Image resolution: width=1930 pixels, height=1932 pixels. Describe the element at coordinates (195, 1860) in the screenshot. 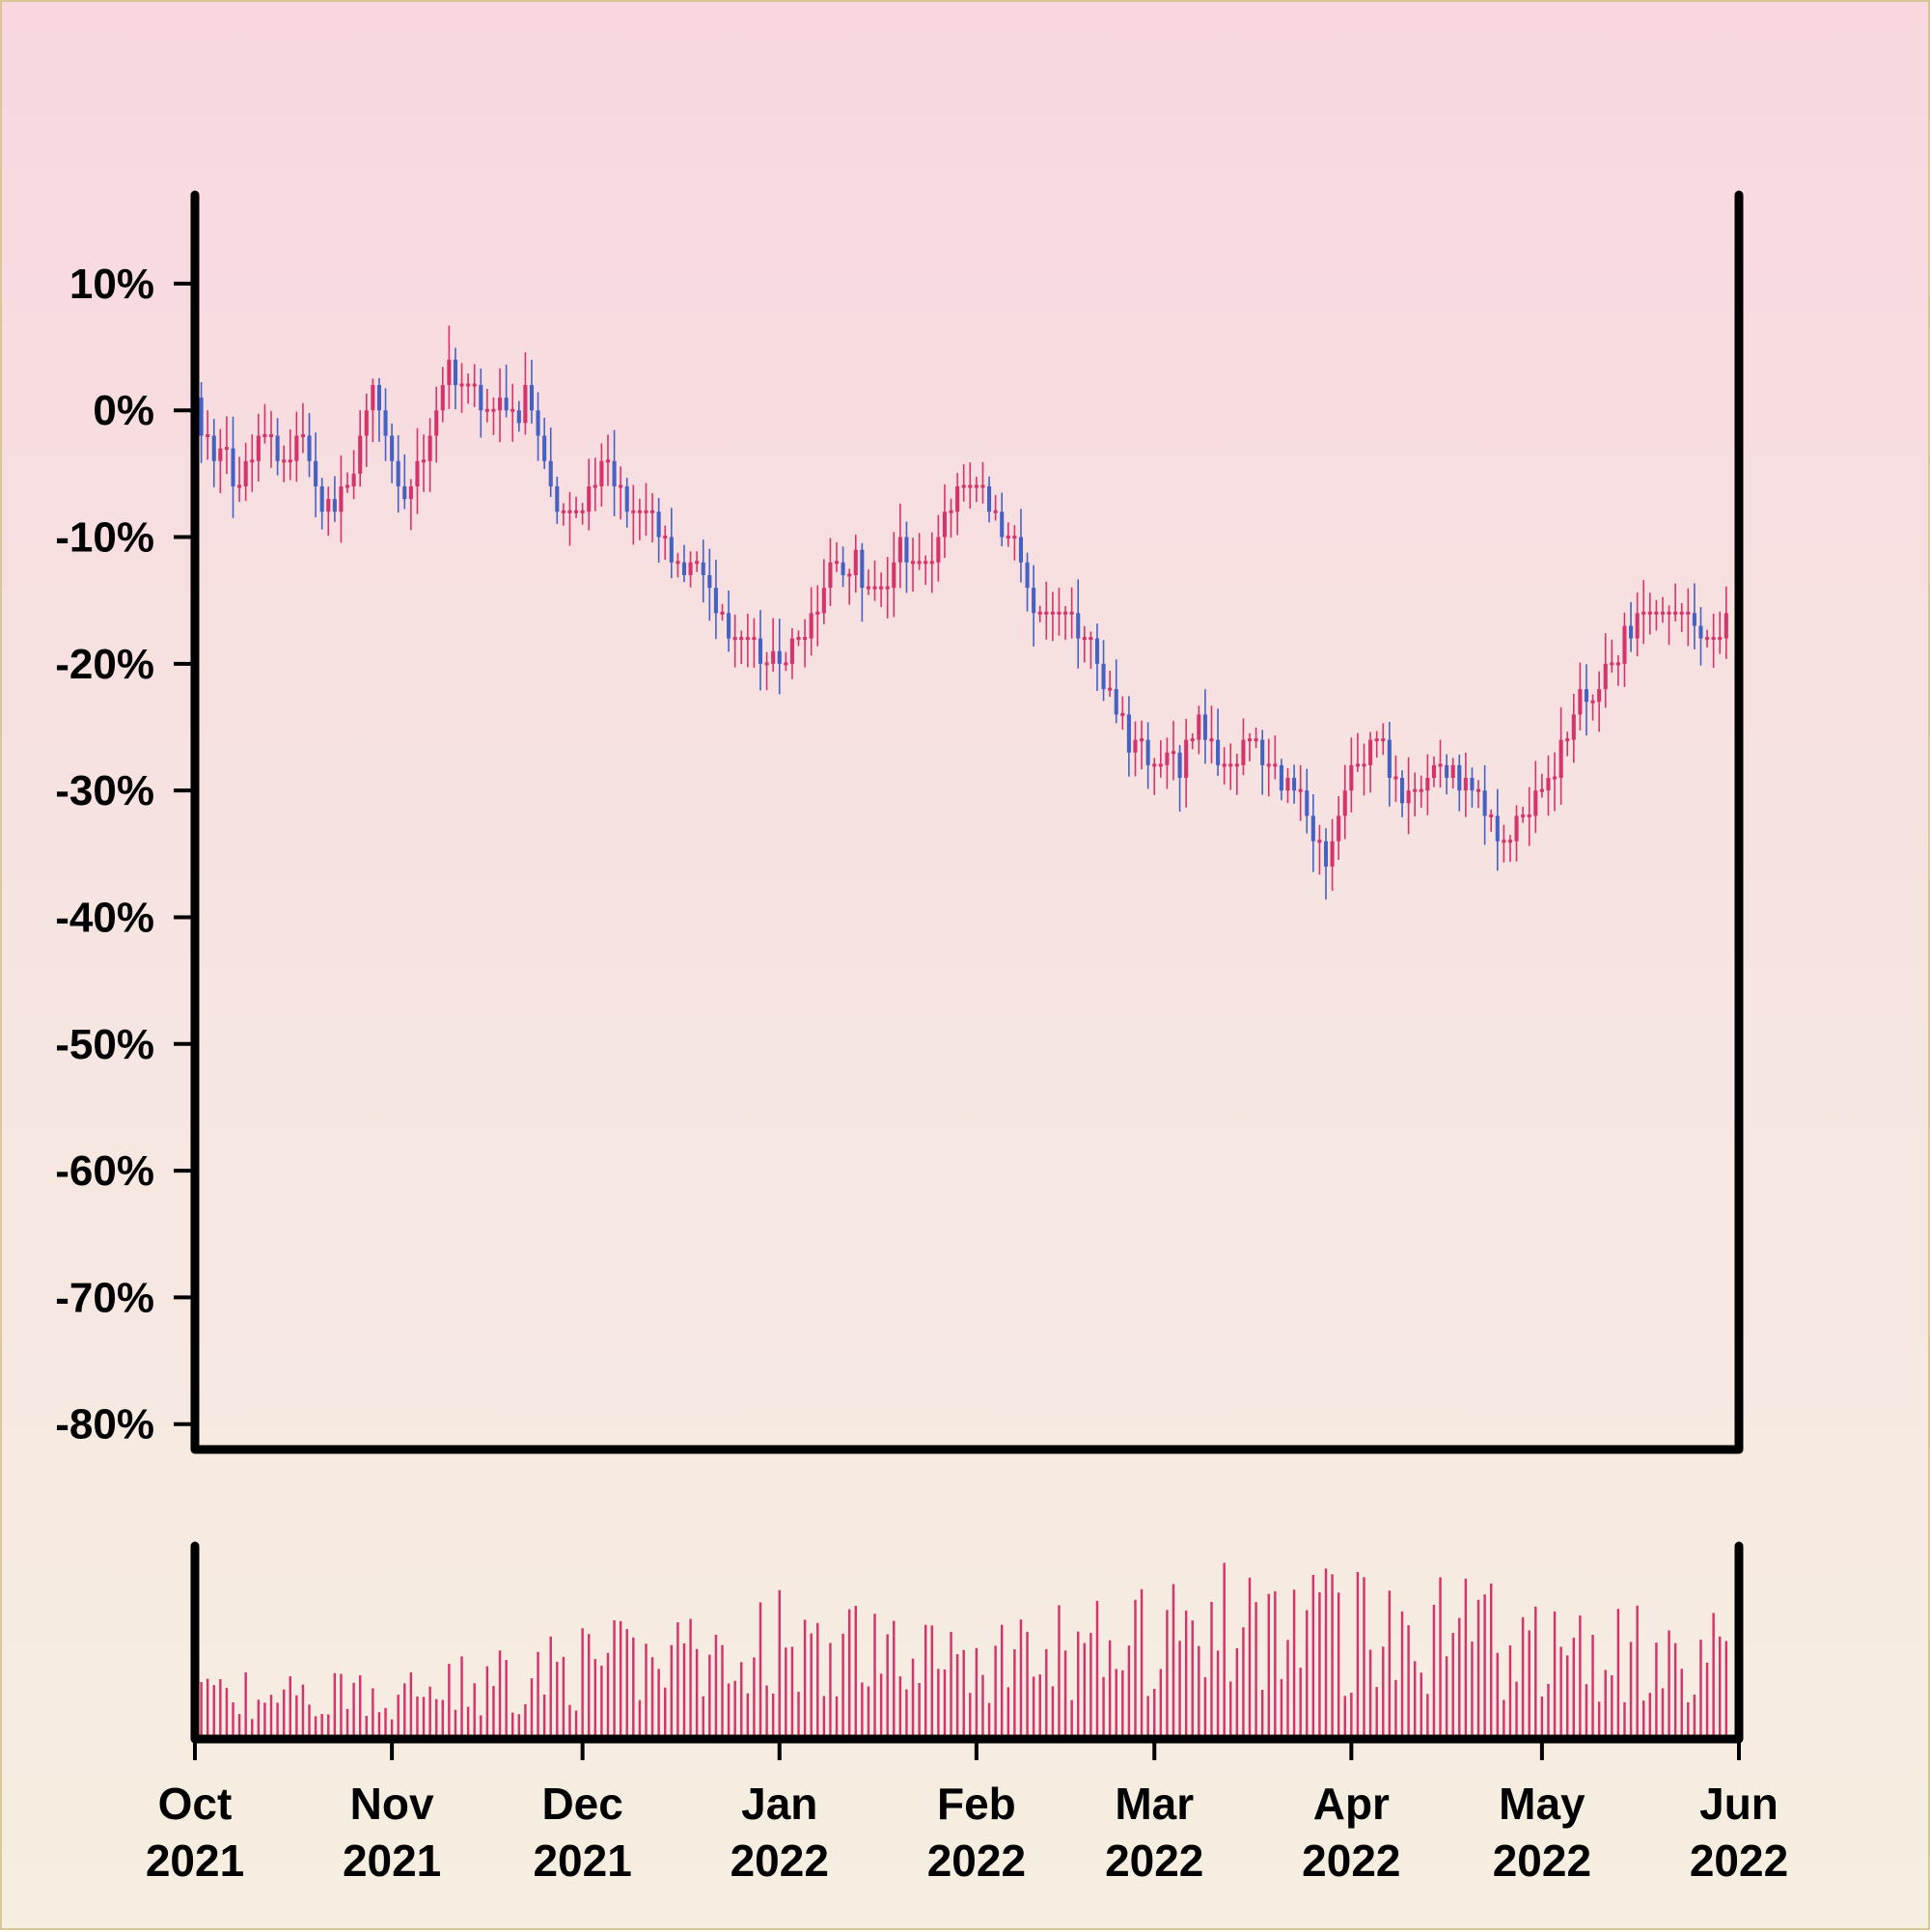

I see `x-tick-year-label: 2021` at that location.